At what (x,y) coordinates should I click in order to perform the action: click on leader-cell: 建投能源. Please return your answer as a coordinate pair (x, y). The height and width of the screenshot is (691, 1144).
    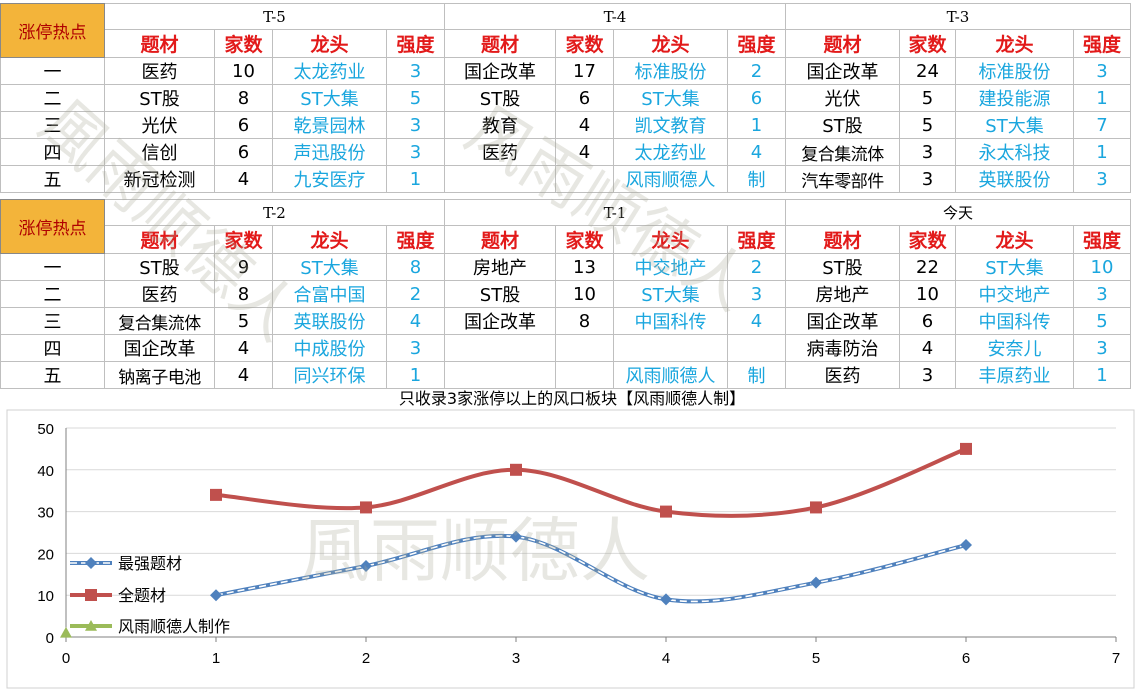
    Looking at the image, I should click on (1014, 98).